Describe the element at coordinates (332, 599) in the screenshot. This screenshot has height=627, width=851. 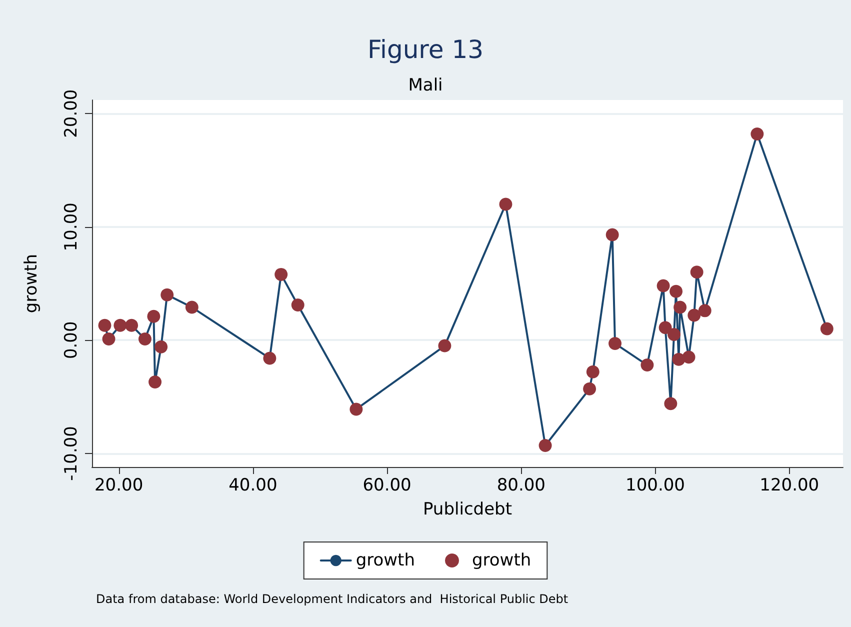
I see `text: Data from database: World Development Indicators and Historical Public Debt` at that location.